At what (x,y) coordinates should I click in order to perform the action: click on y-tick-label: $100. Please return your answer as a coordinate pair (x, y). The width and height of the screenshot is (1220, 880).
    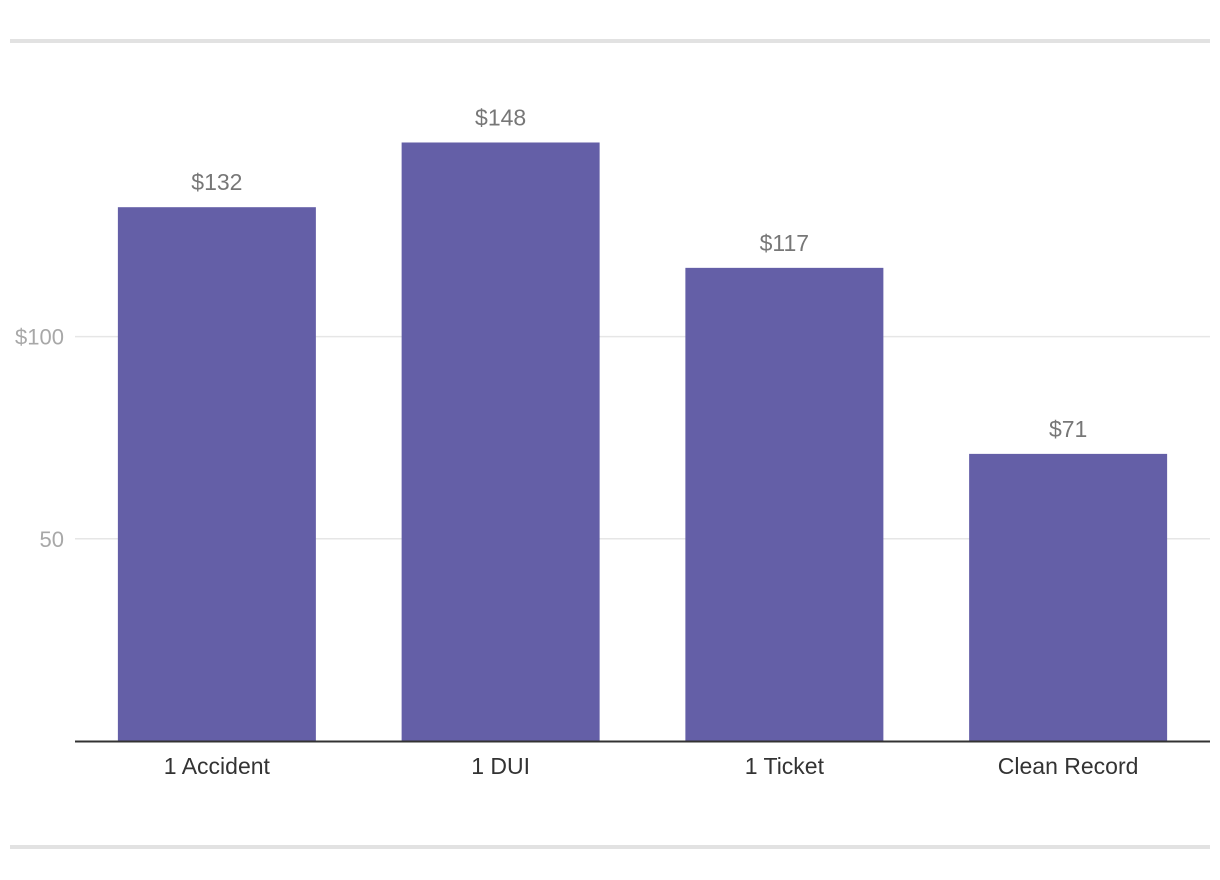
    Looking at the image, I should click on (39, 337).